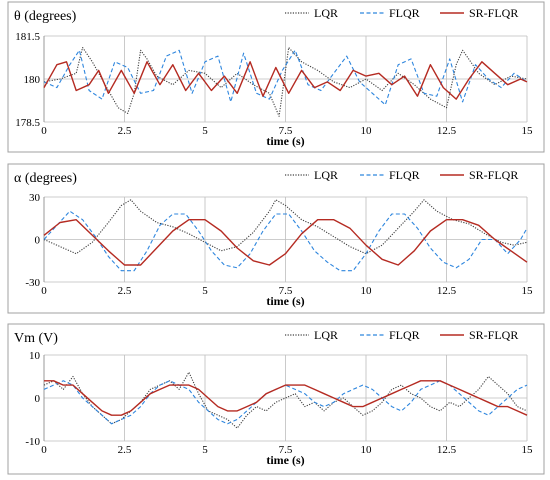 The height and width of the screenshot is (480, 550). What do you see at coordinates (35, 198) in the screenshot?
I see `y-tick-label: 30` at bounding box center [35, 198].